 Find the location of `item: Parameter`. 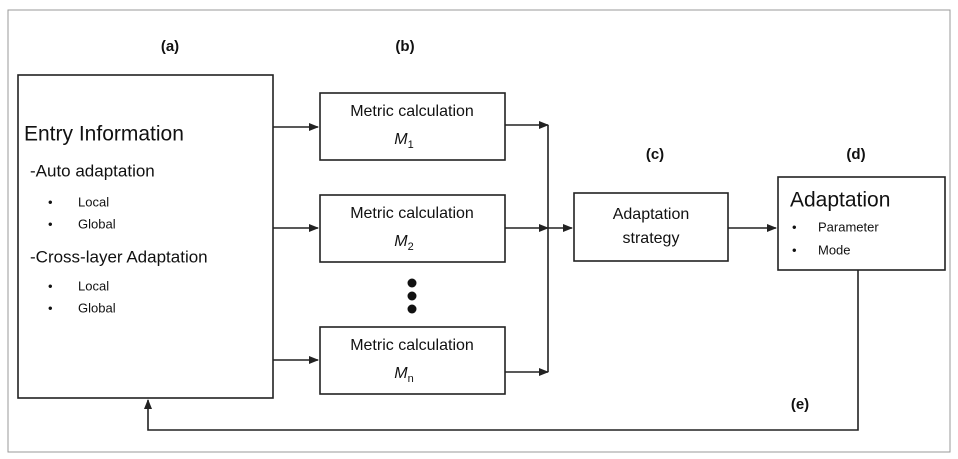

item: Parameter is located at coordinates (848, 226).